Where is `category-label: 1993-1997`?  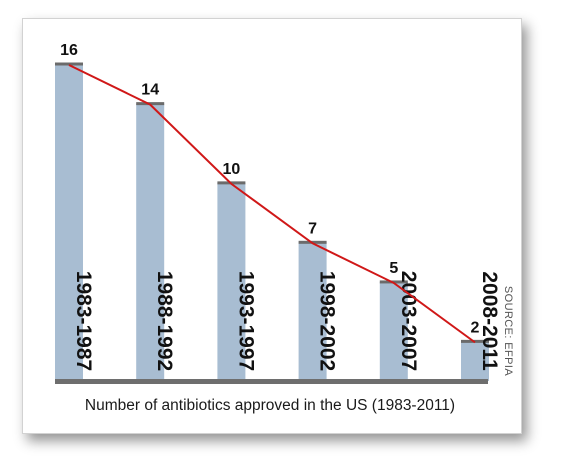 category-label: 1993-1997 is located at coordinates (245, 321).